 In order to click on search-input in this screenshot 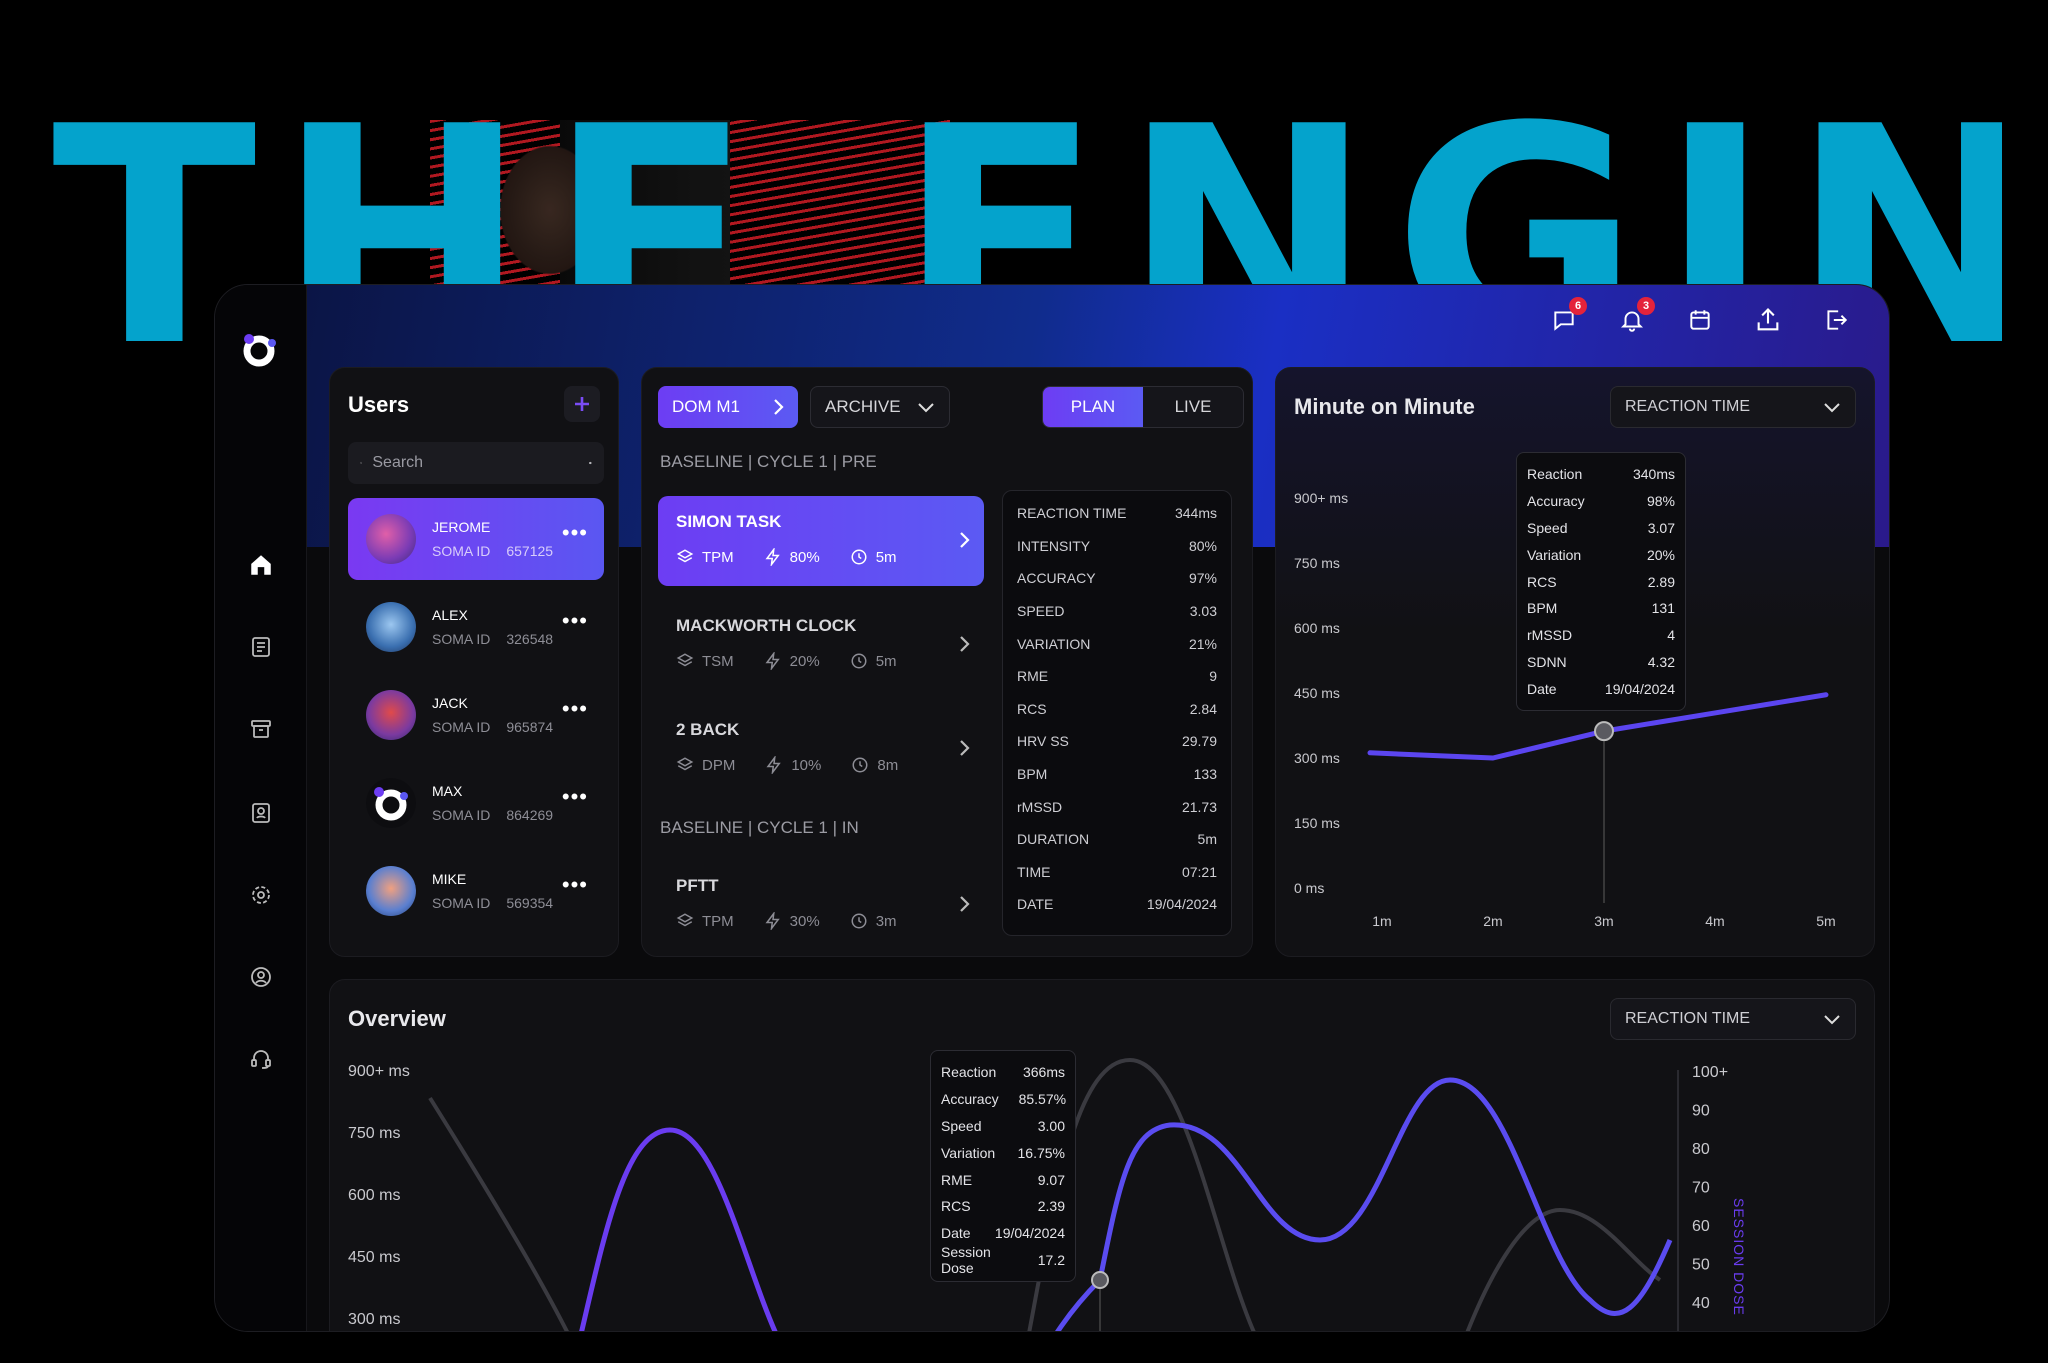, I will do `click(476, 463)`.